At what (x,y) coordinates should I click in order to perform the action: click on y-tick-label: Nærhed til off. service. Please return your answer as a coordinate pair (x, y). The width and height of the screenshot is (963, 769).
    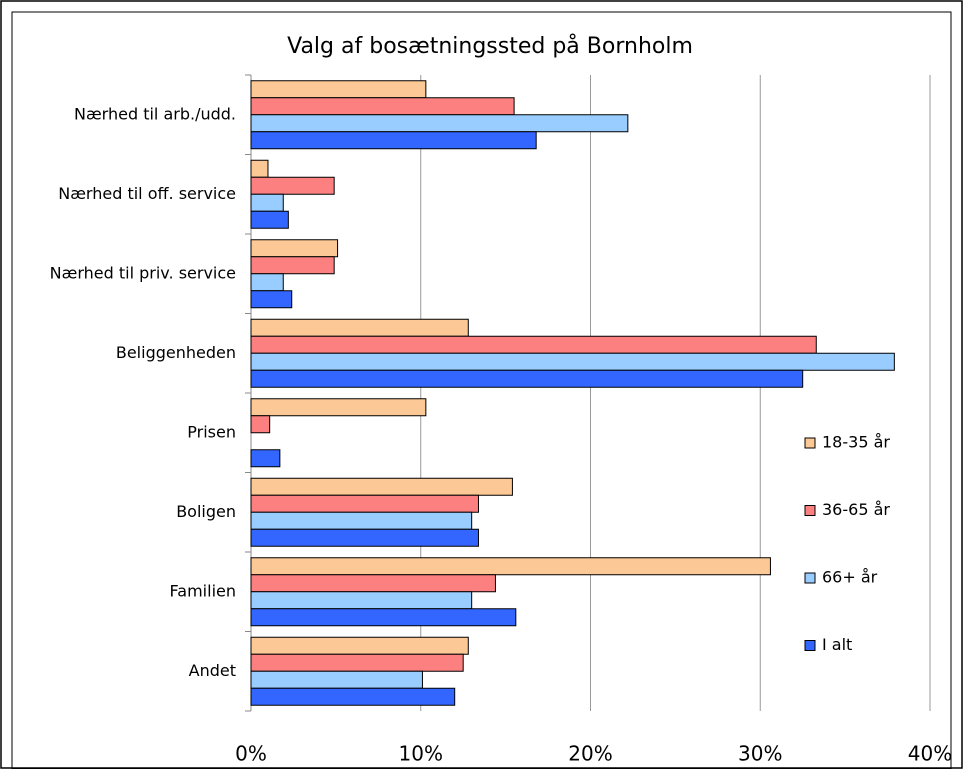
    Looking at the image, I should click on (147, 193).